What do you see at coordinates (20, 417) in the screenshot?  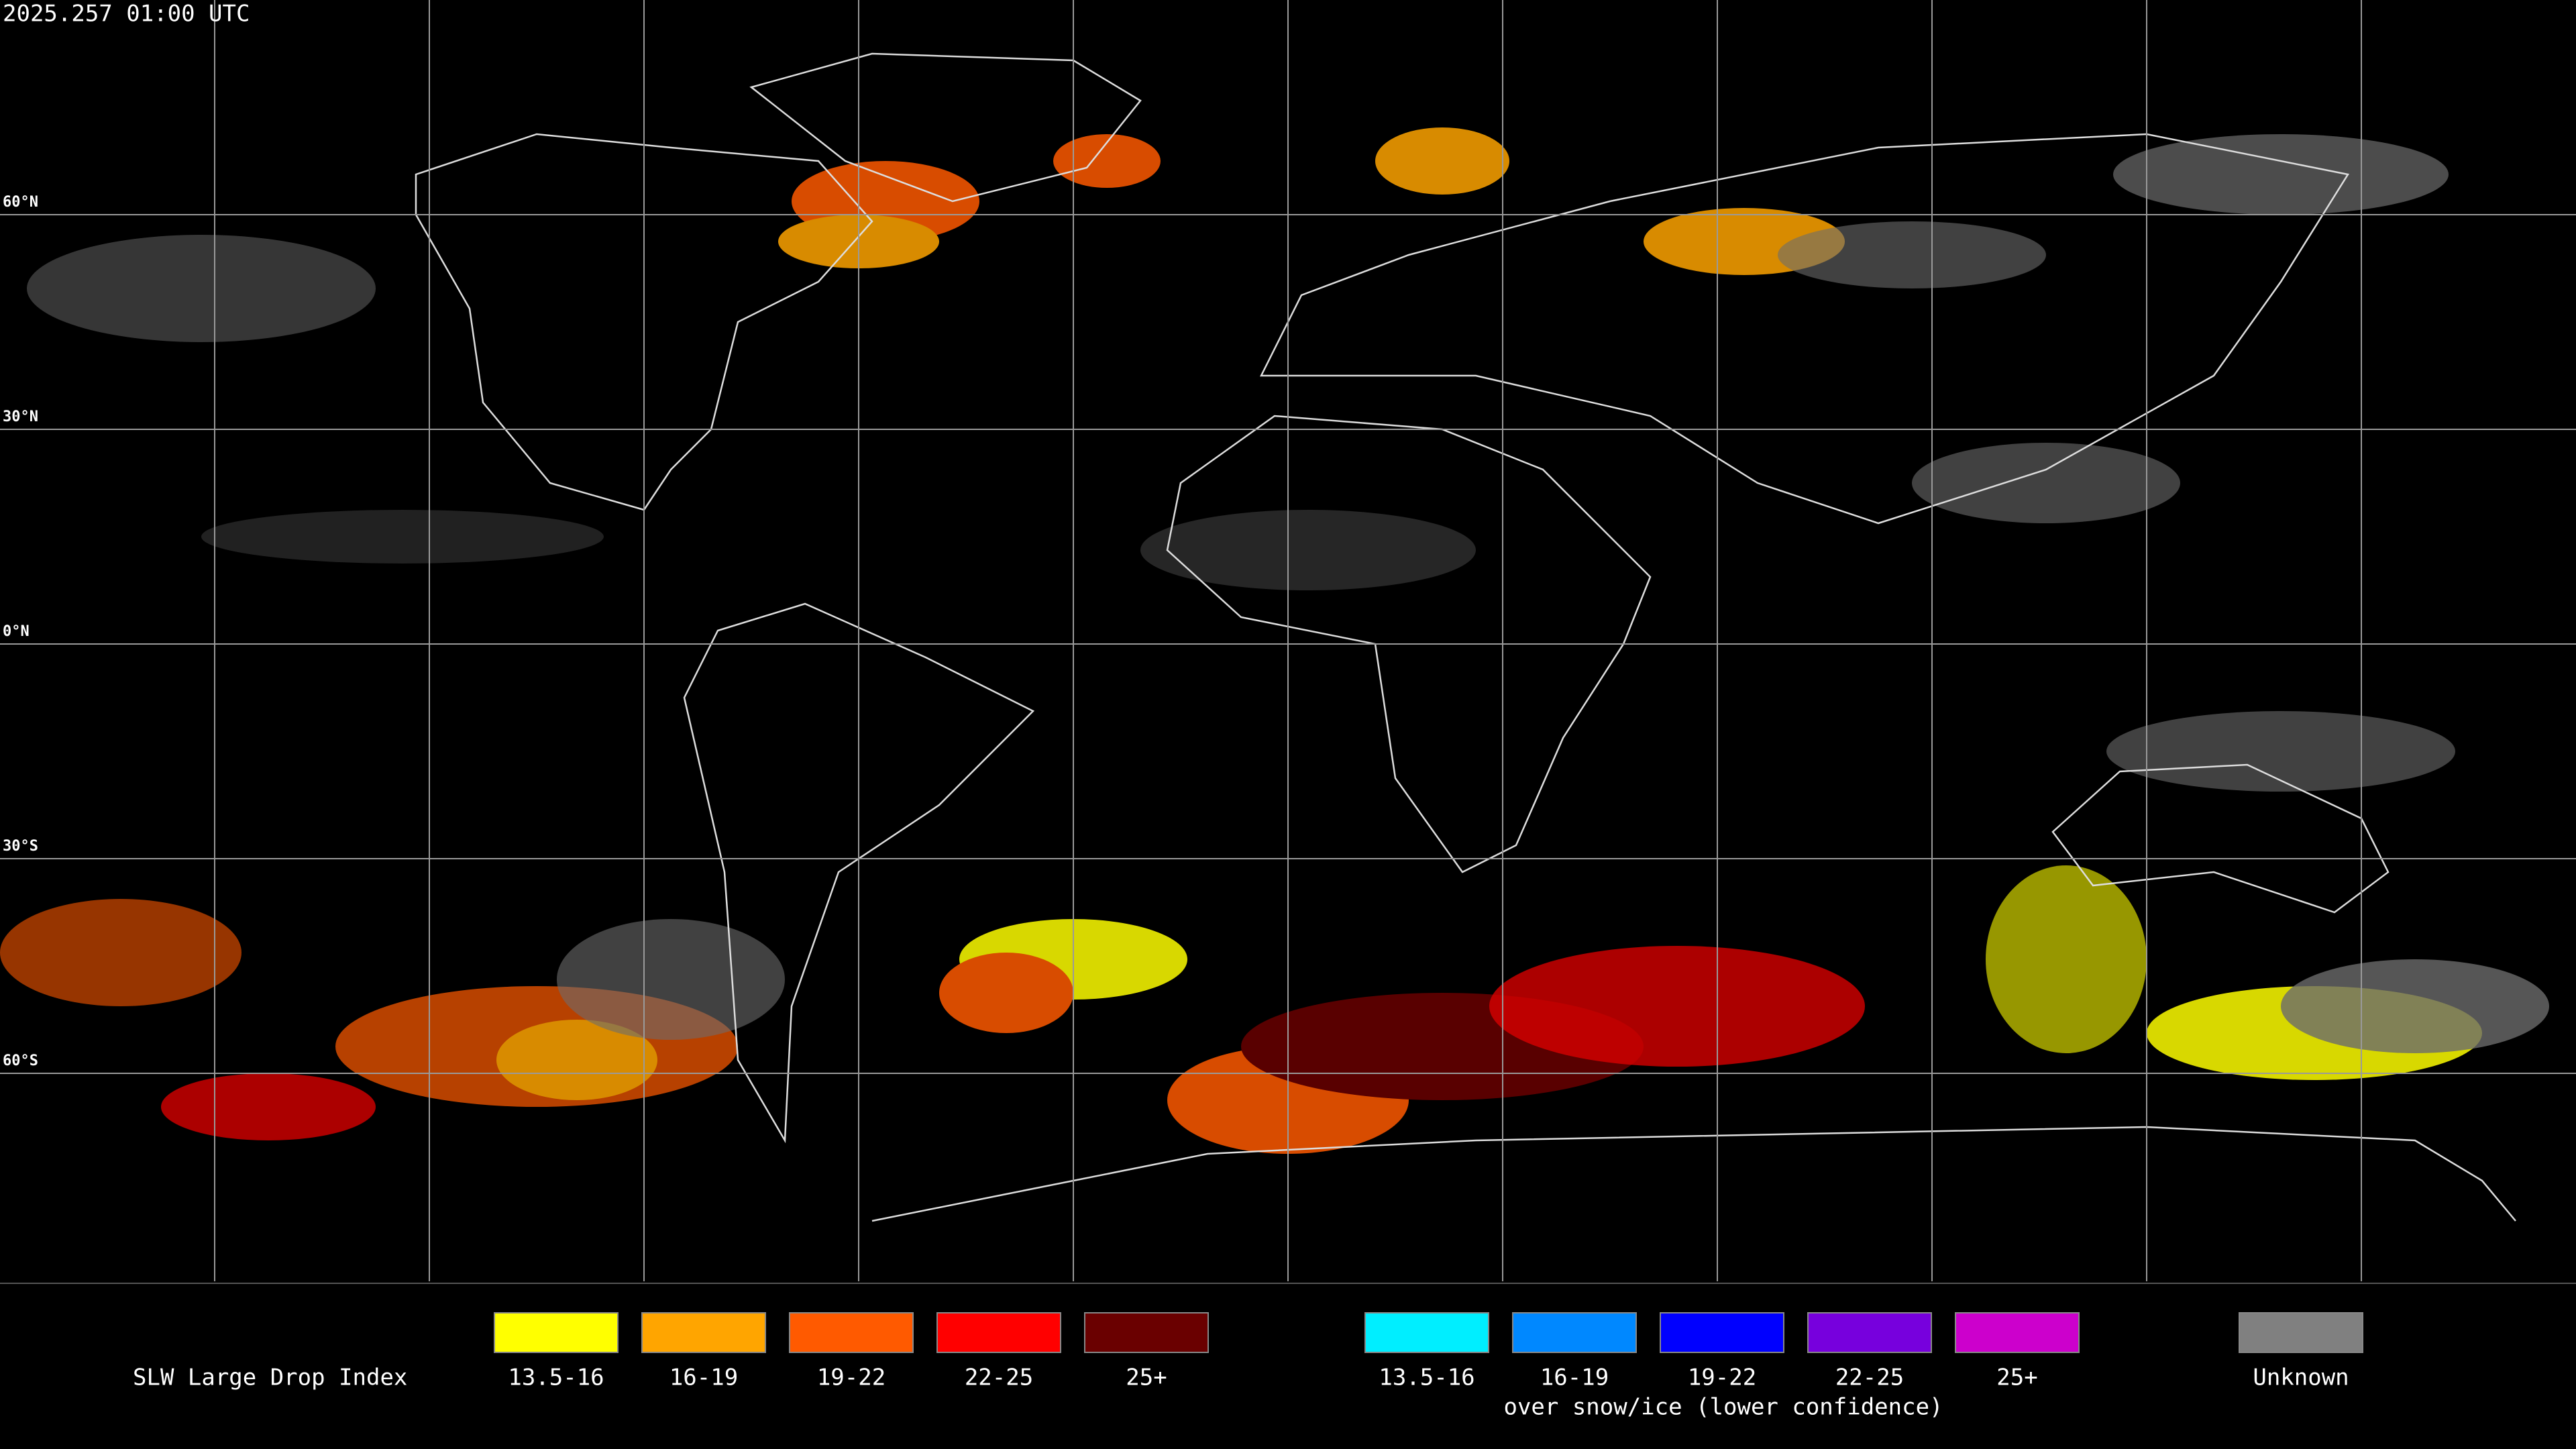 I see `latitude-label: 30°N` at bounding box center [20, 417].